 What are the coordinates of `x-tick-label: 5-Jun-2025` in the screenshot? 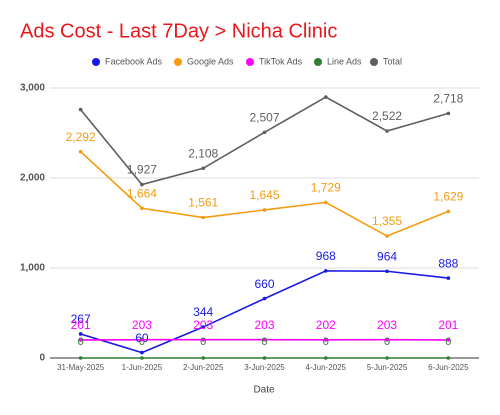 It's located at (387, 367).